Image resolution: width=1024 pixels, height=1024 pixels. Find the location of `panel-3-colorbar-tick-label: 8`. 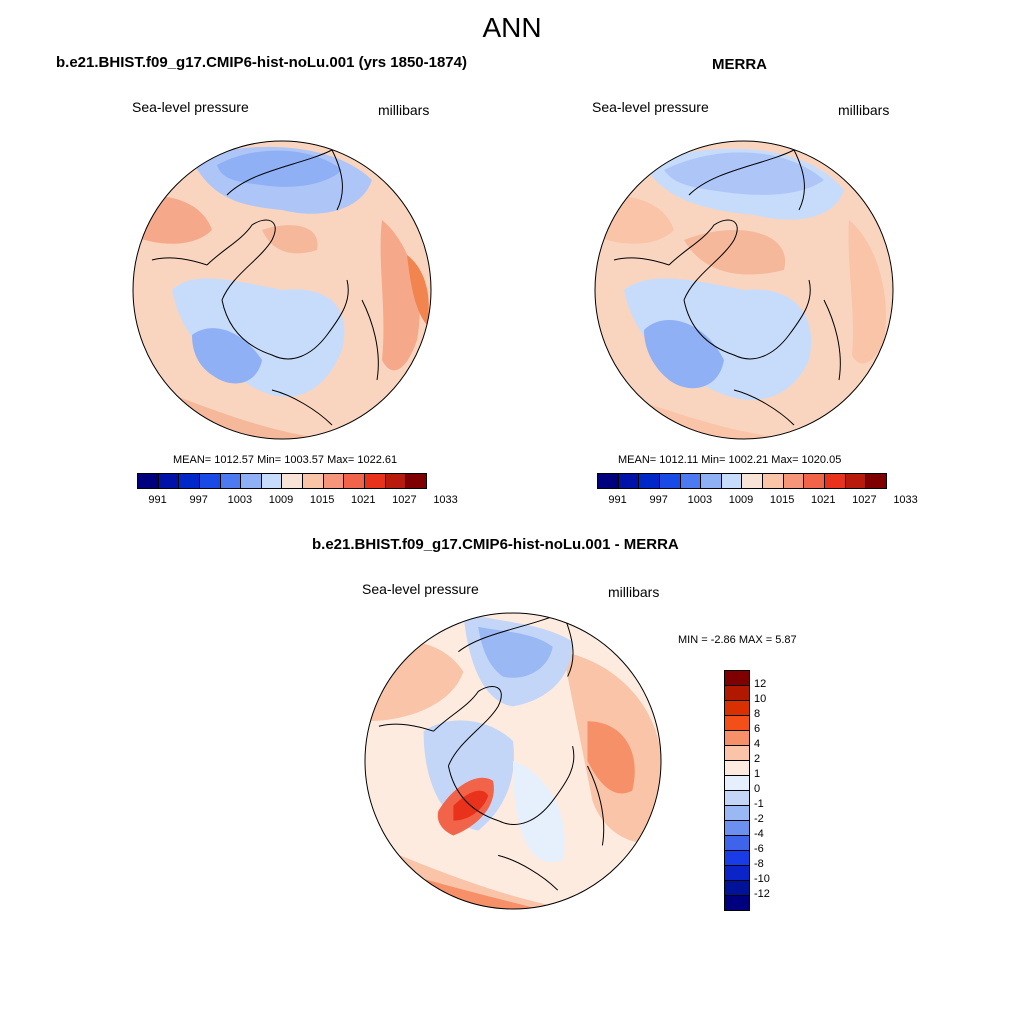

panel-3-colorbar-tick-label: 8 is located at coordinates (757, 714).